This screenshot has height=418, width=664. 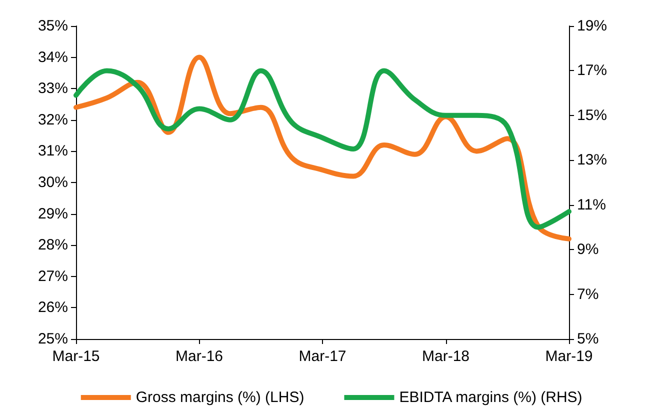 What do you see at coordinates (591, 205) in the screenshot?
I see `y2-tick-label: 11%` at bounding box center [591, 205].